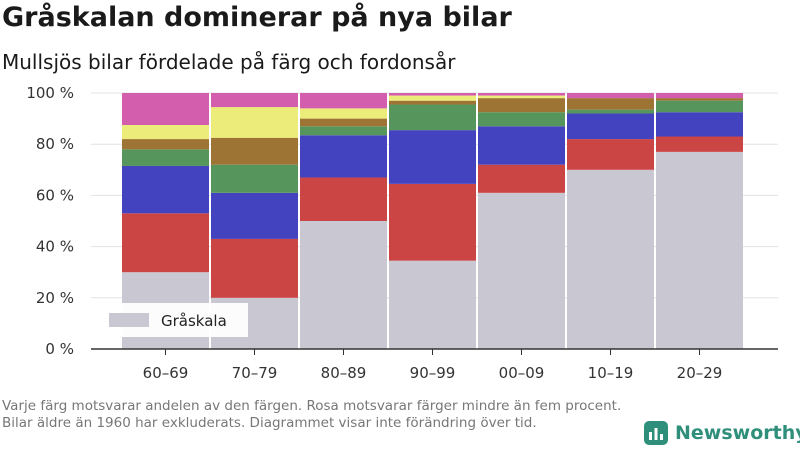 The height and width of the screenshot is (450, 800). I want to click on y-tick-label: 0 %, so click(59, 349).